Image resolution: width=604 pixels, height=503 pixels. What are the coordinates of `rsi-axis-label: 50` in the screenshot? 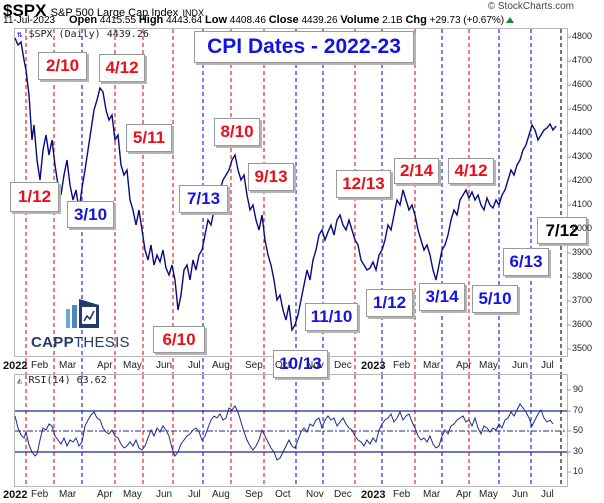 It's located at (578, 430).